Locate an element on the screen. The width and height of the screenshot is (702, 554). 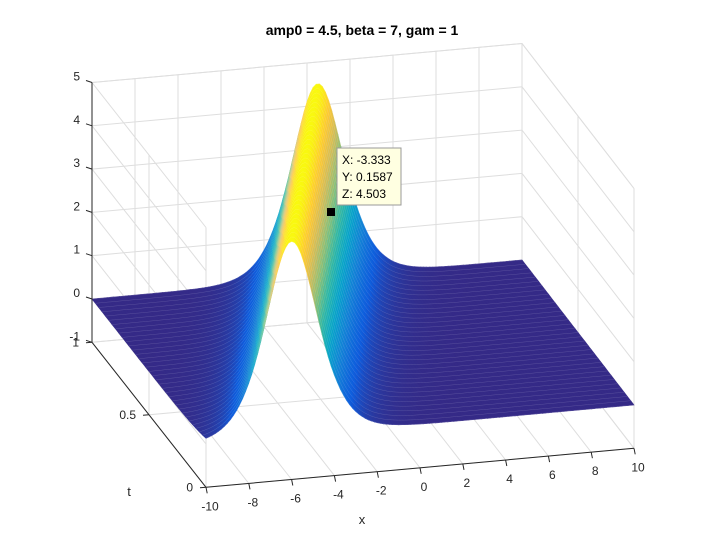
x-tick-label: 10 is located at coordinates (638, 467).